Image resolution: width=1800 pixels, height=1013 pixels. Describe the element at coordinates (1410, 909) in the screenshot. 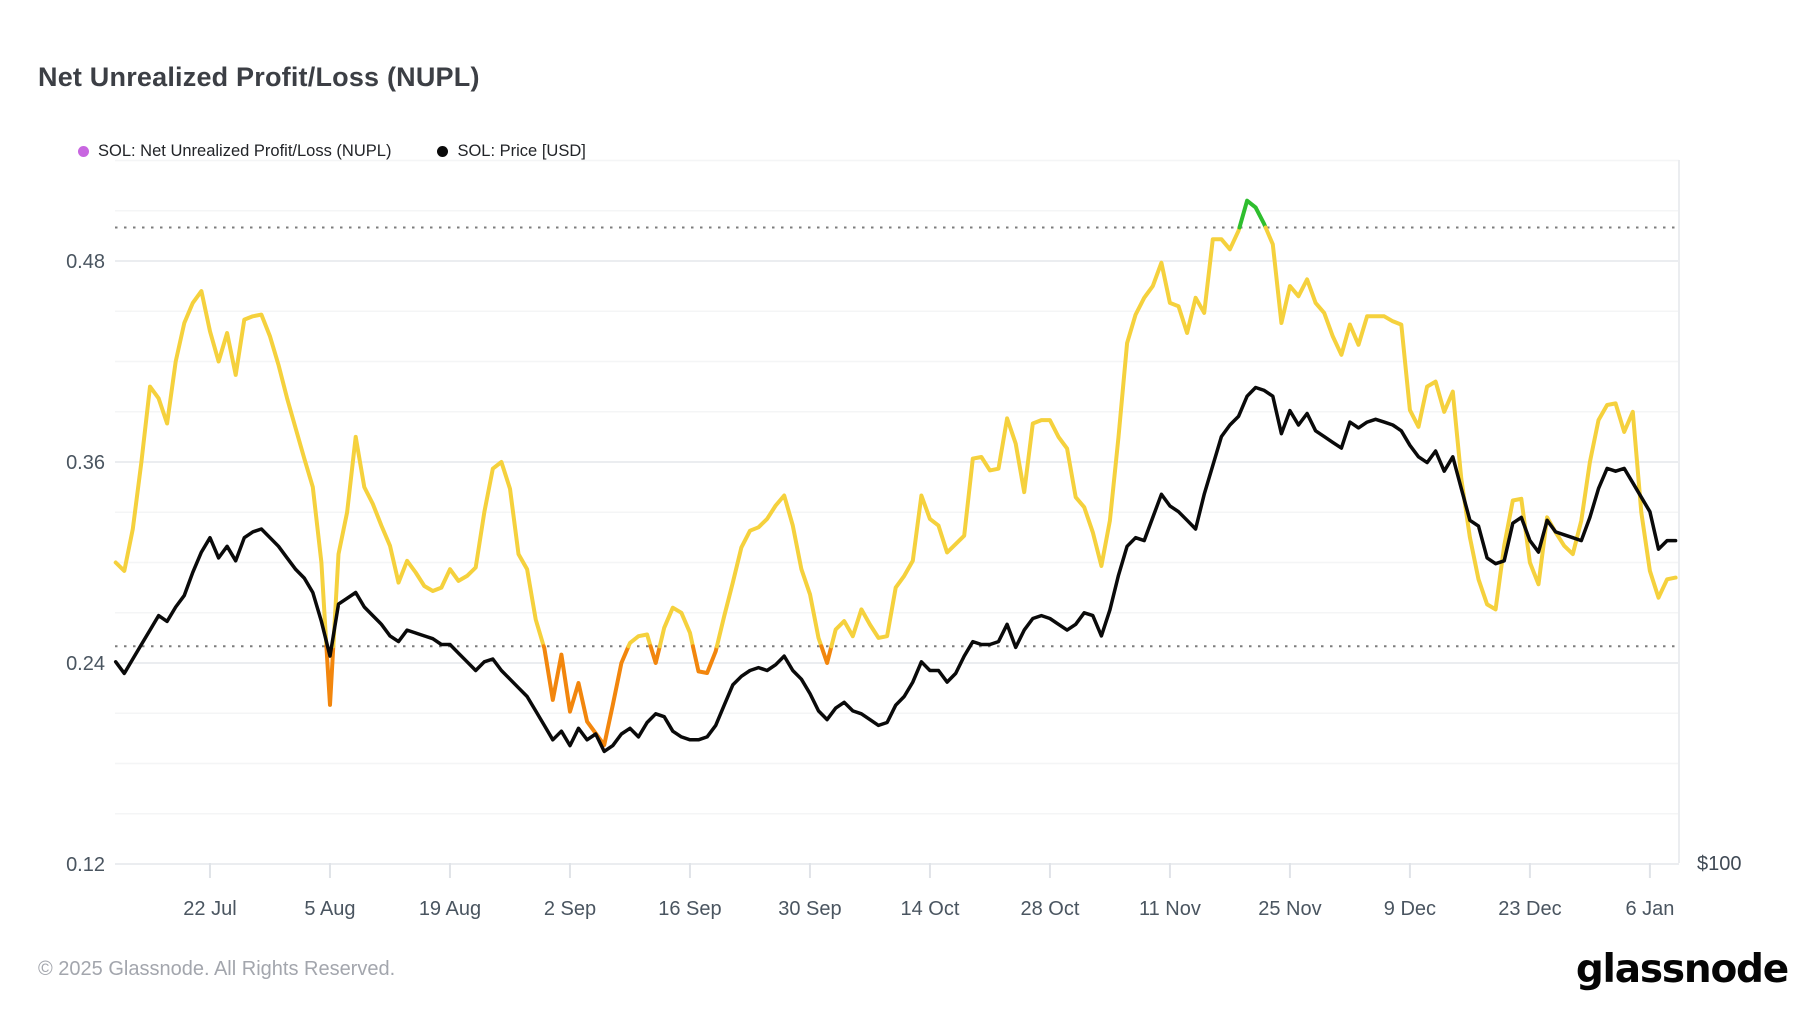

I see `x-tick-label: 9 Dec` at that location.